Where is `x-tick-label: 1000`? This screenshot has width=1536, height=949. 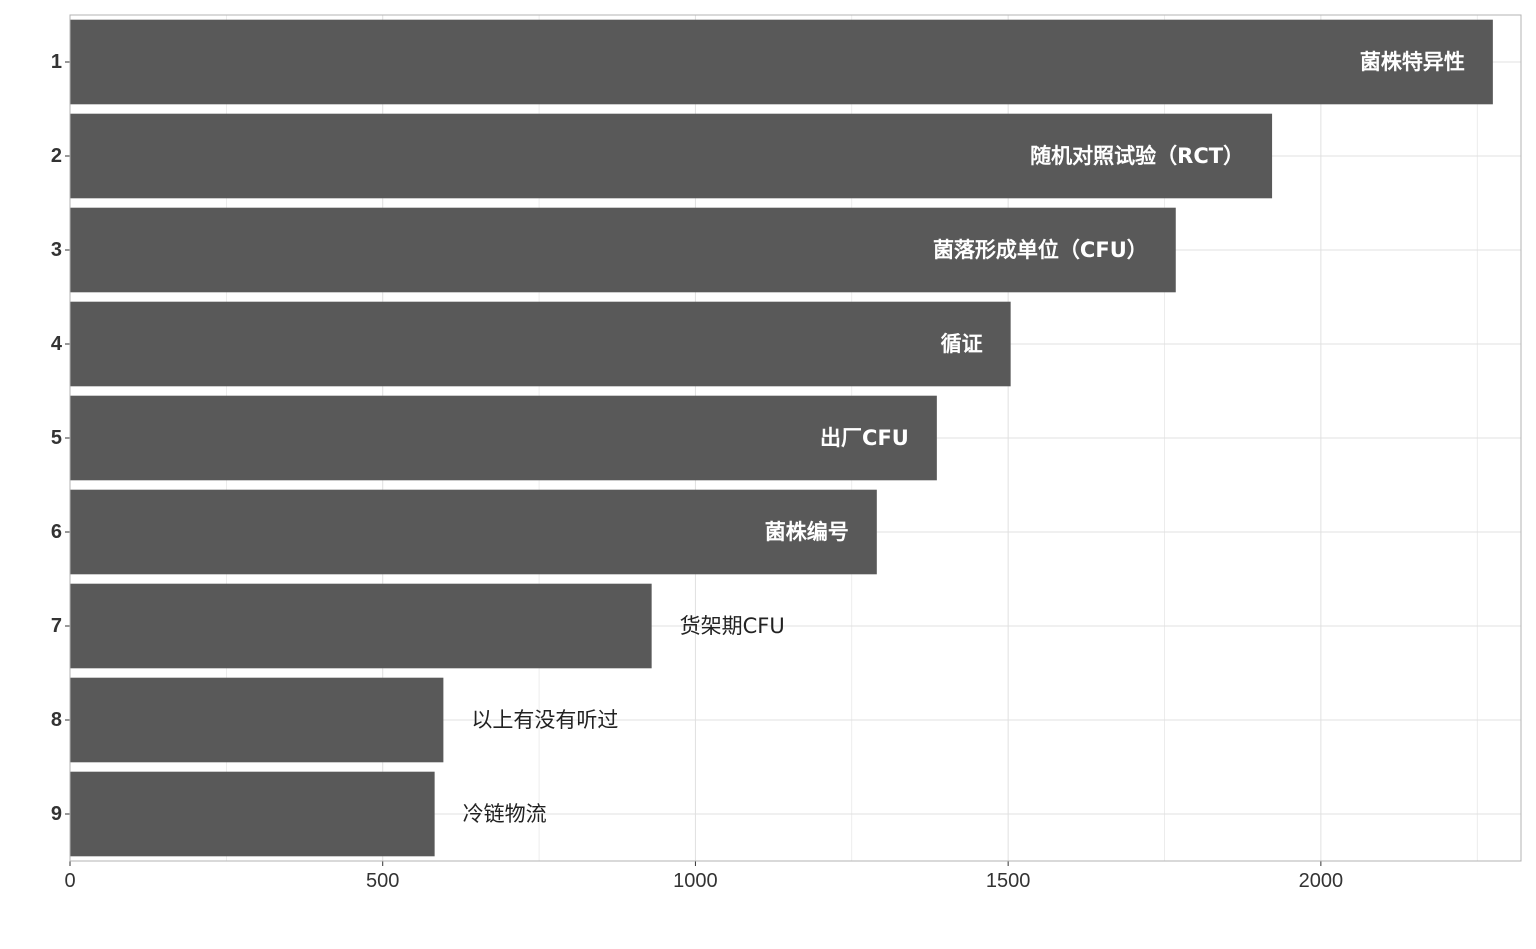
x-tick-label: 1000 is located at coordinates (695, 881).